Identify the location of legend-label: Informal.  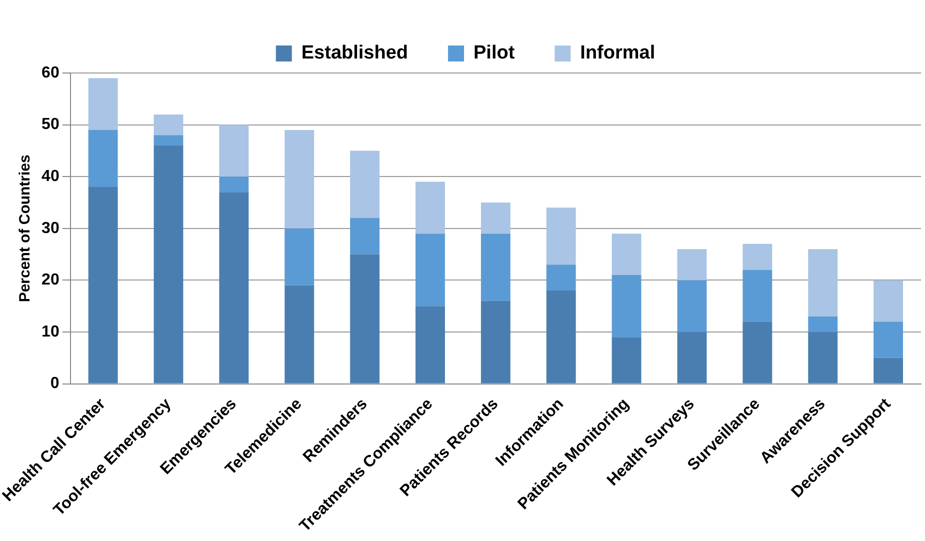
(618, 53).